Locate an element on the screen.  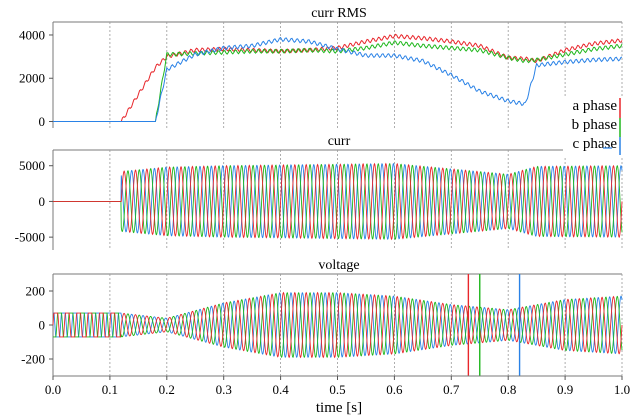
y-tick-label: 2000 is located at coordinates (32, 78).